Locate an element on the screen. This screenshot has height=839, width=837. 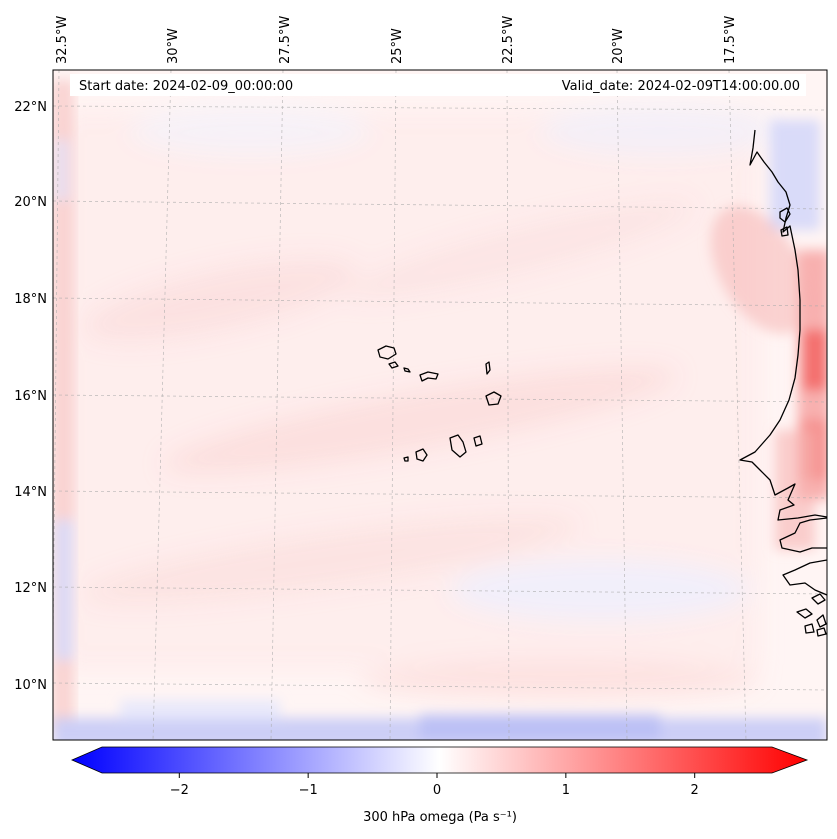
lon-label-22-5w: 22.5°W is located at coordinates (508, 40).